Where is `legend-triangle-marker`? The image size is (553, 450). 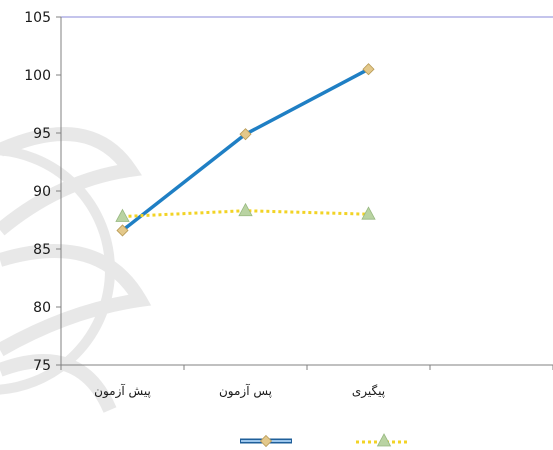
legend-triangle-marker is located at coordinates (384, 440).